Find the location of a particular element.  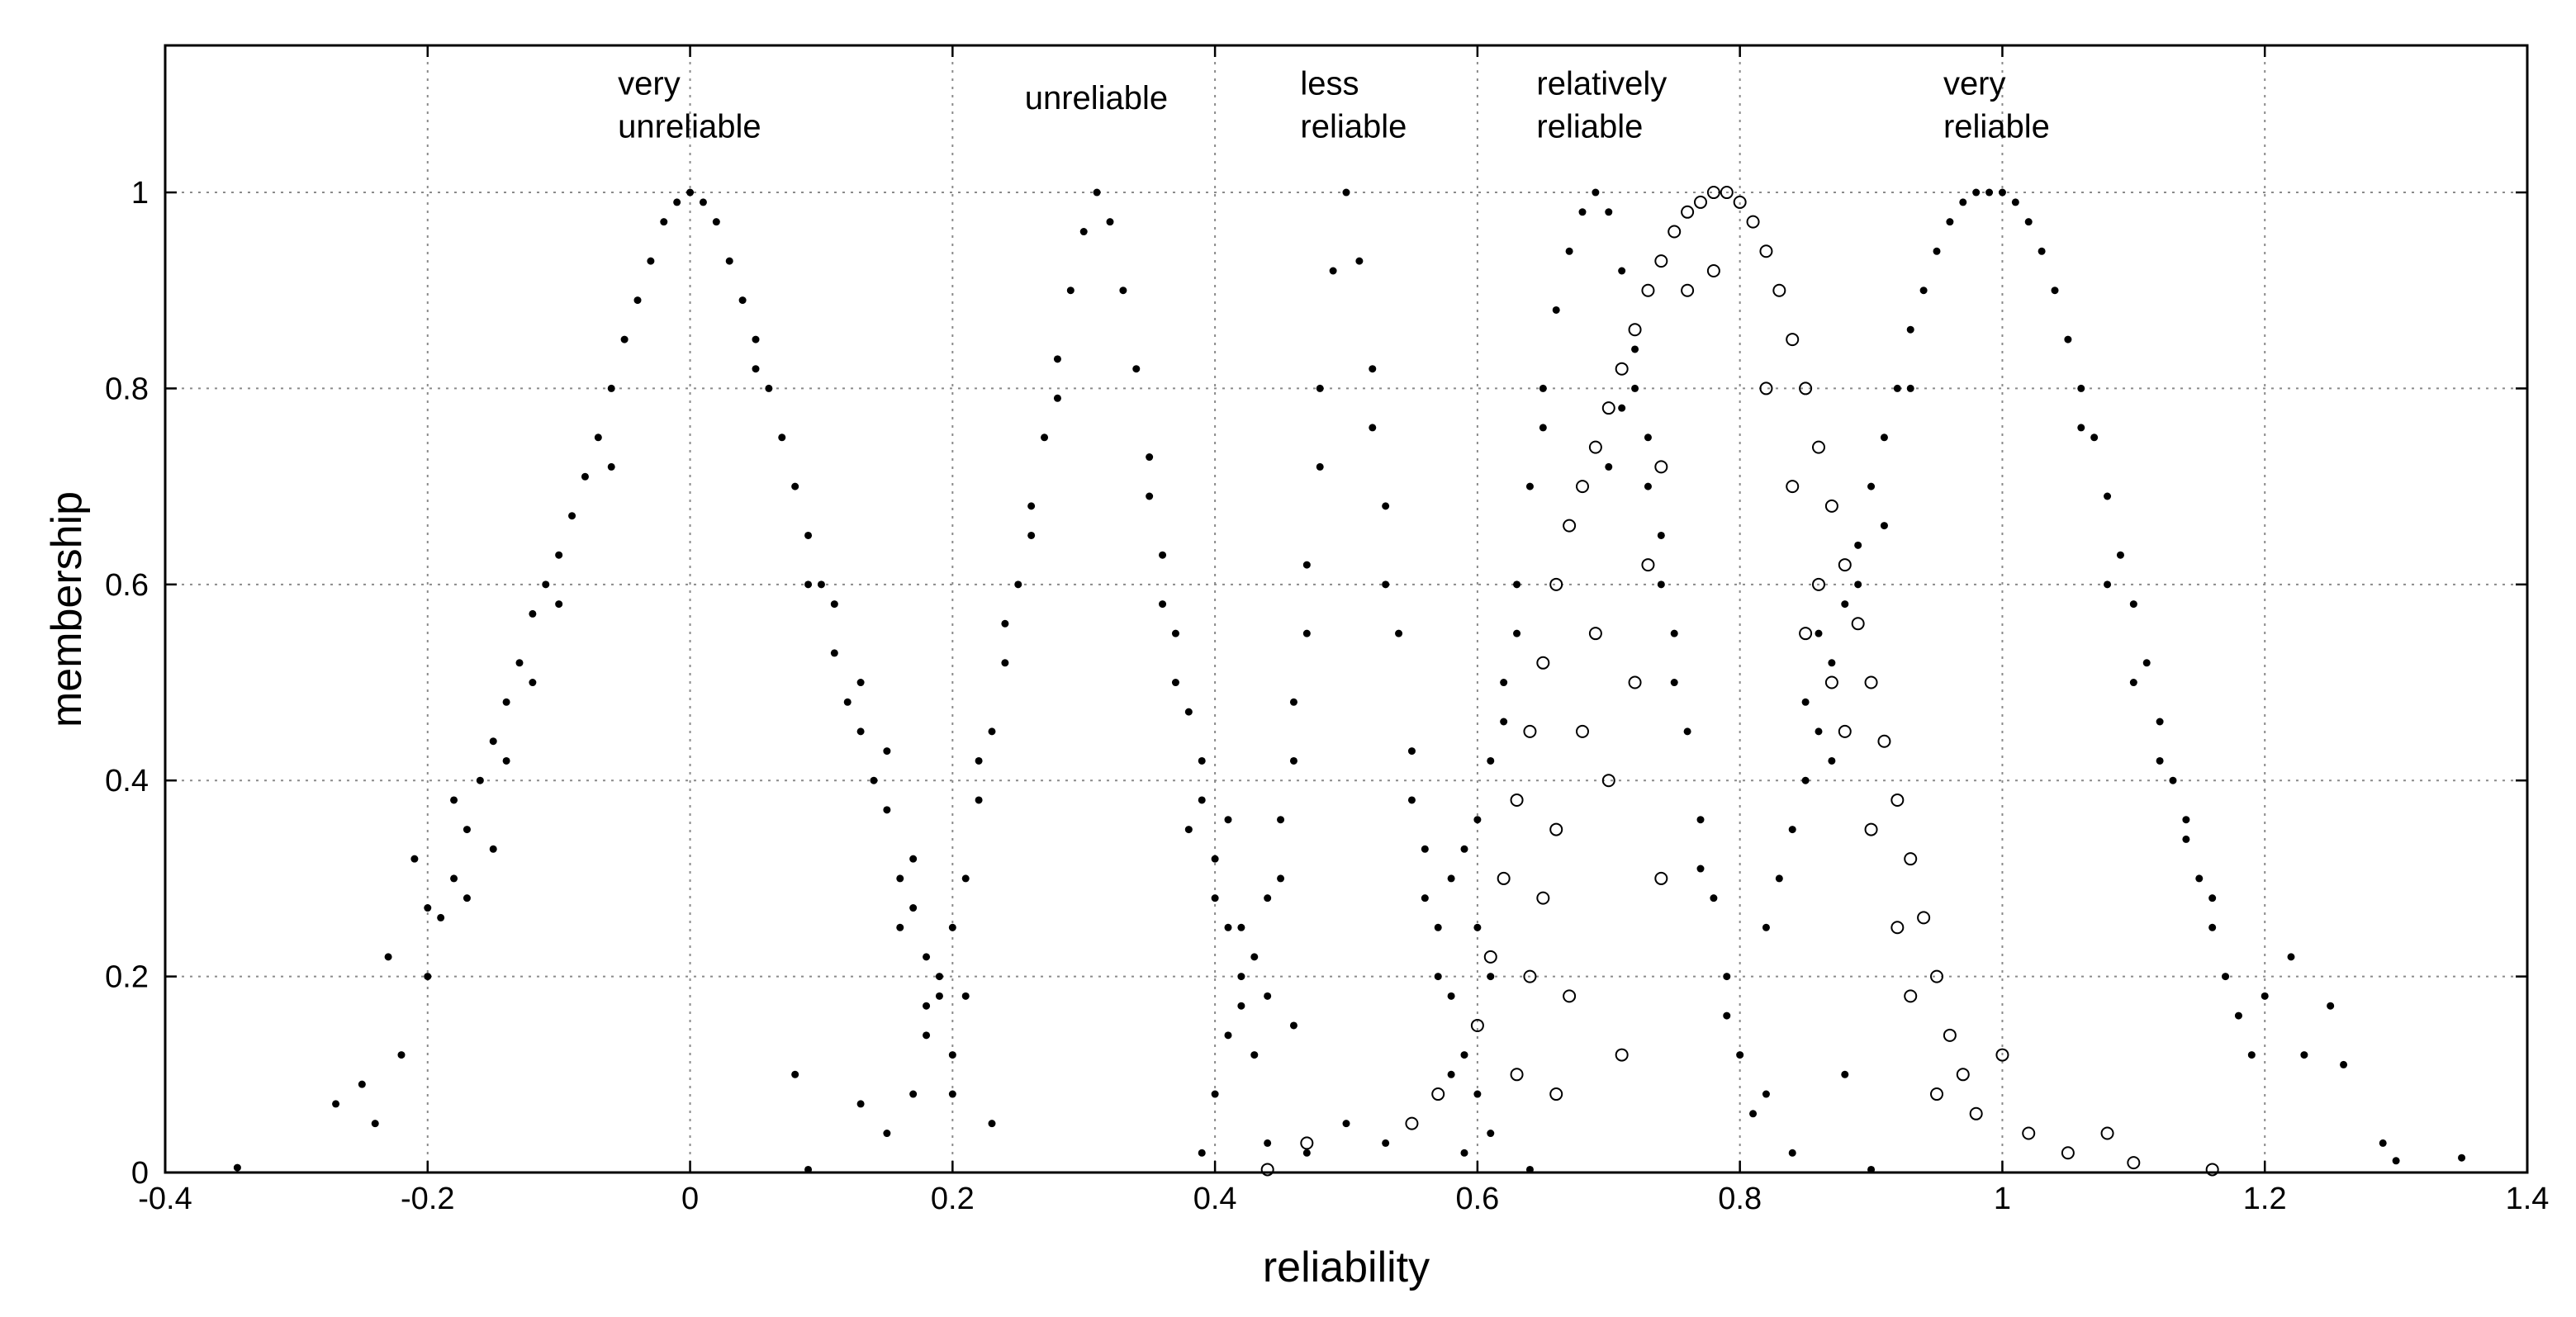

x-tick-label: 1 is located at coordinates (2003, 1199).